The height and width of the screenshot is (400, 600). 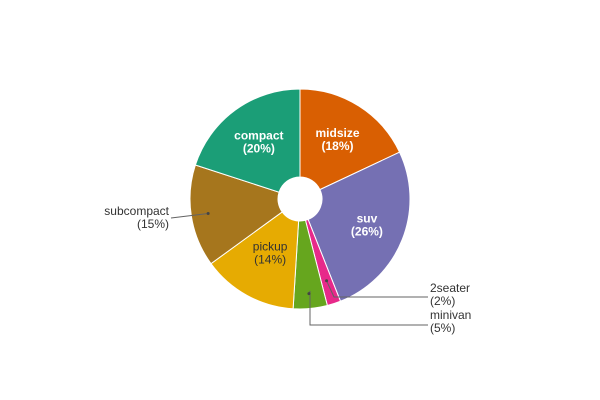 I want to click on slice-midsize, so click(x=350, y=139).